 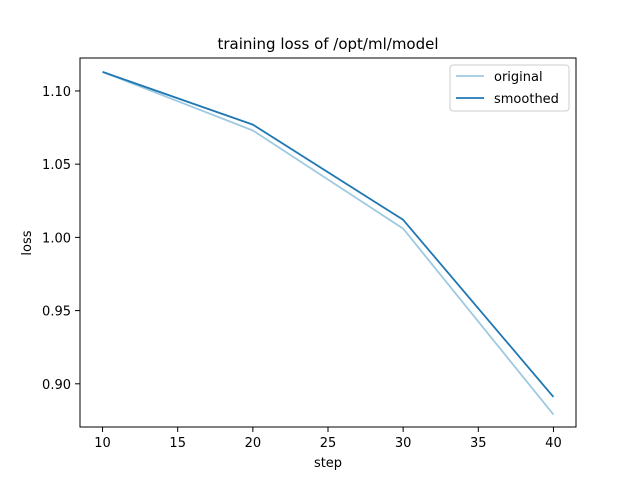 I want to click on y-tick-label: 1.05, so click(x=56, y=165).